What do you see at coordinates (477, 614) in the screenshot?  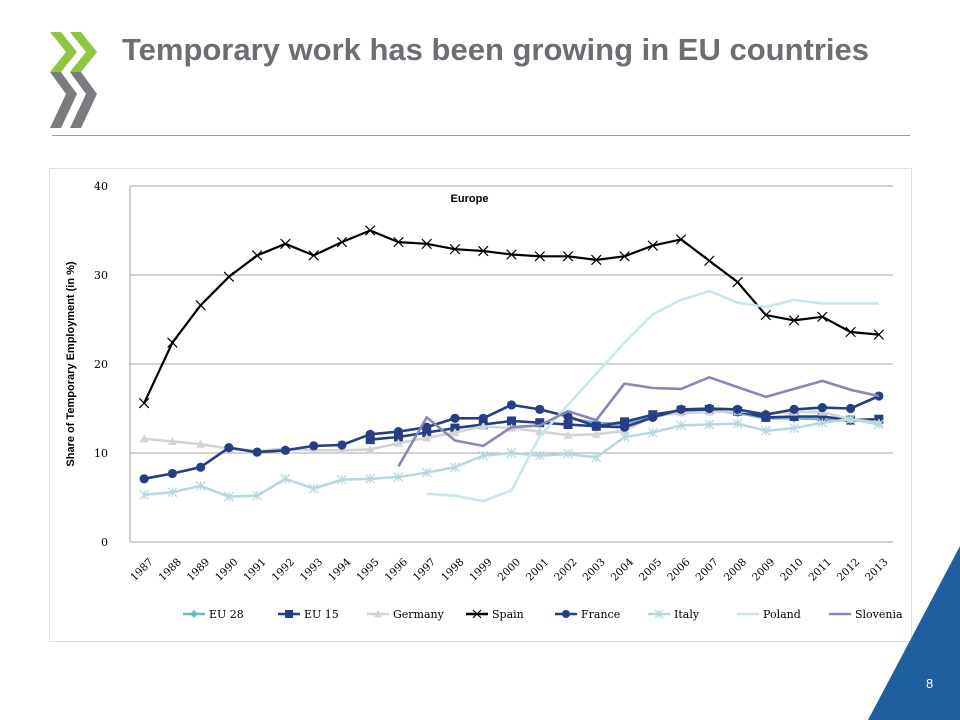 I see `legend-marker-spain` at bounding box center [477, 614].